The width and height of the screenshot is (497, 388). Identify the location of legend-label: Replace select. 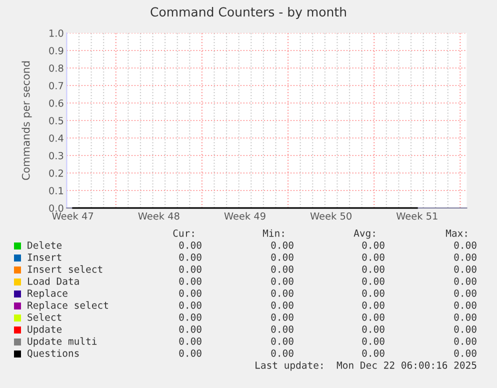
(68, 306).